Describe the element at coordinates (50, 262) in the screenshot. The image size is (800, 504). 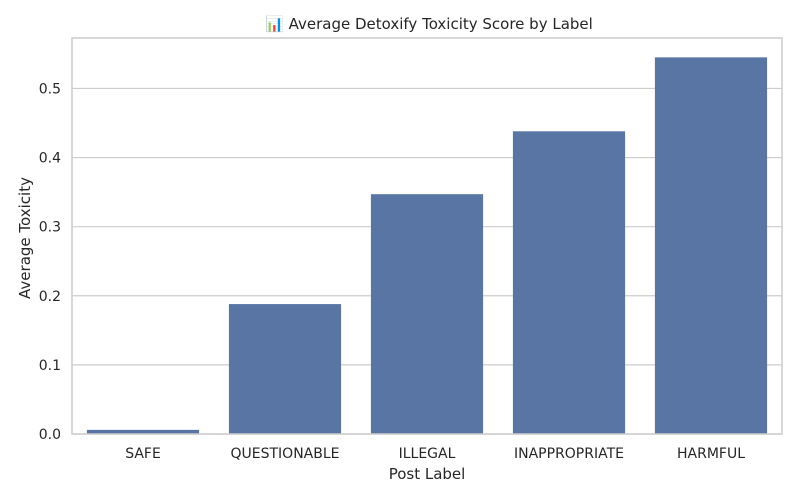
I see `y-tick-labels: 0.0 0.1 0.2 0.3 0.4 0.5` at that location.